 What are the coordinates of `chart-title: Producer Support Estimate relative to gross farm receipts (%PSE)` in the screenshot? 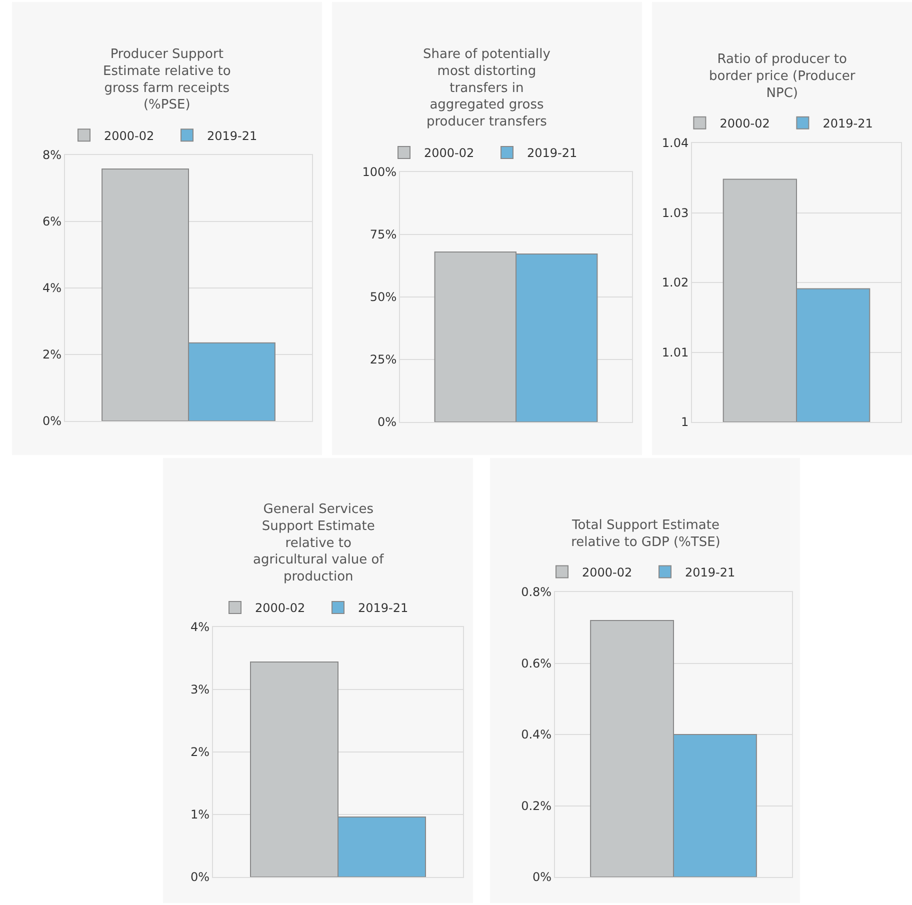 It's located at (167, 80).